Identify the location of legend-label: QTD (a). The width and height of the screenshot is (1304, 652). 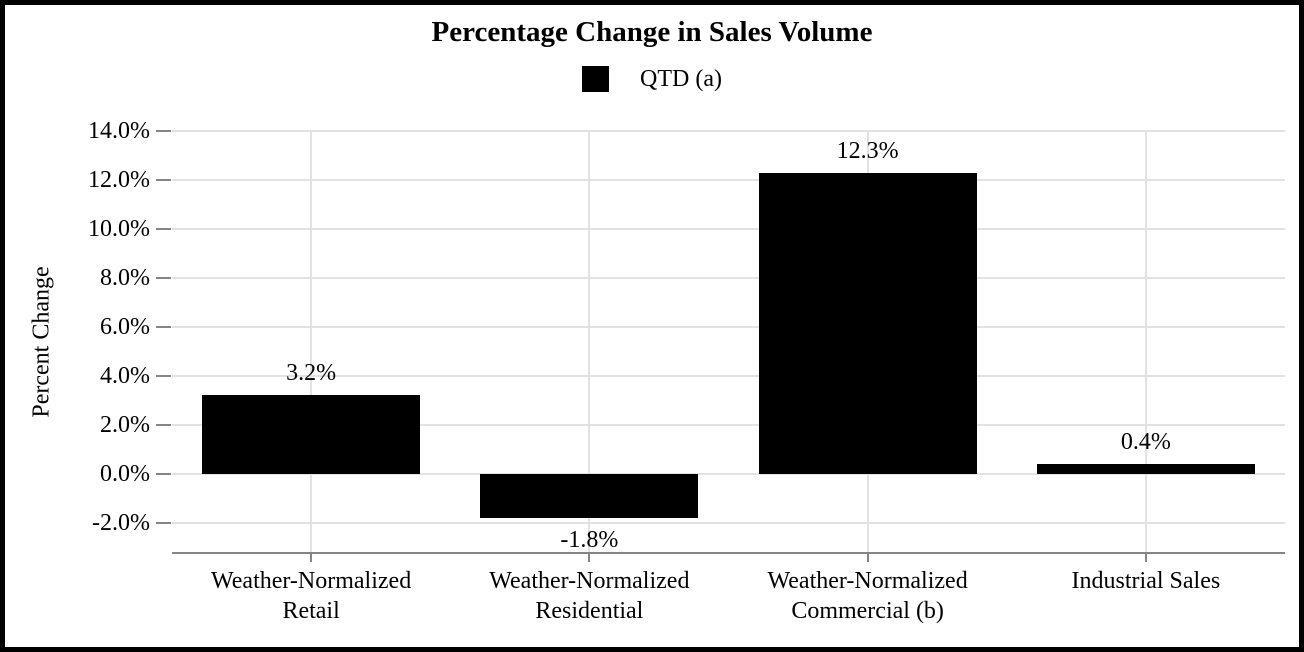
(681, 79).